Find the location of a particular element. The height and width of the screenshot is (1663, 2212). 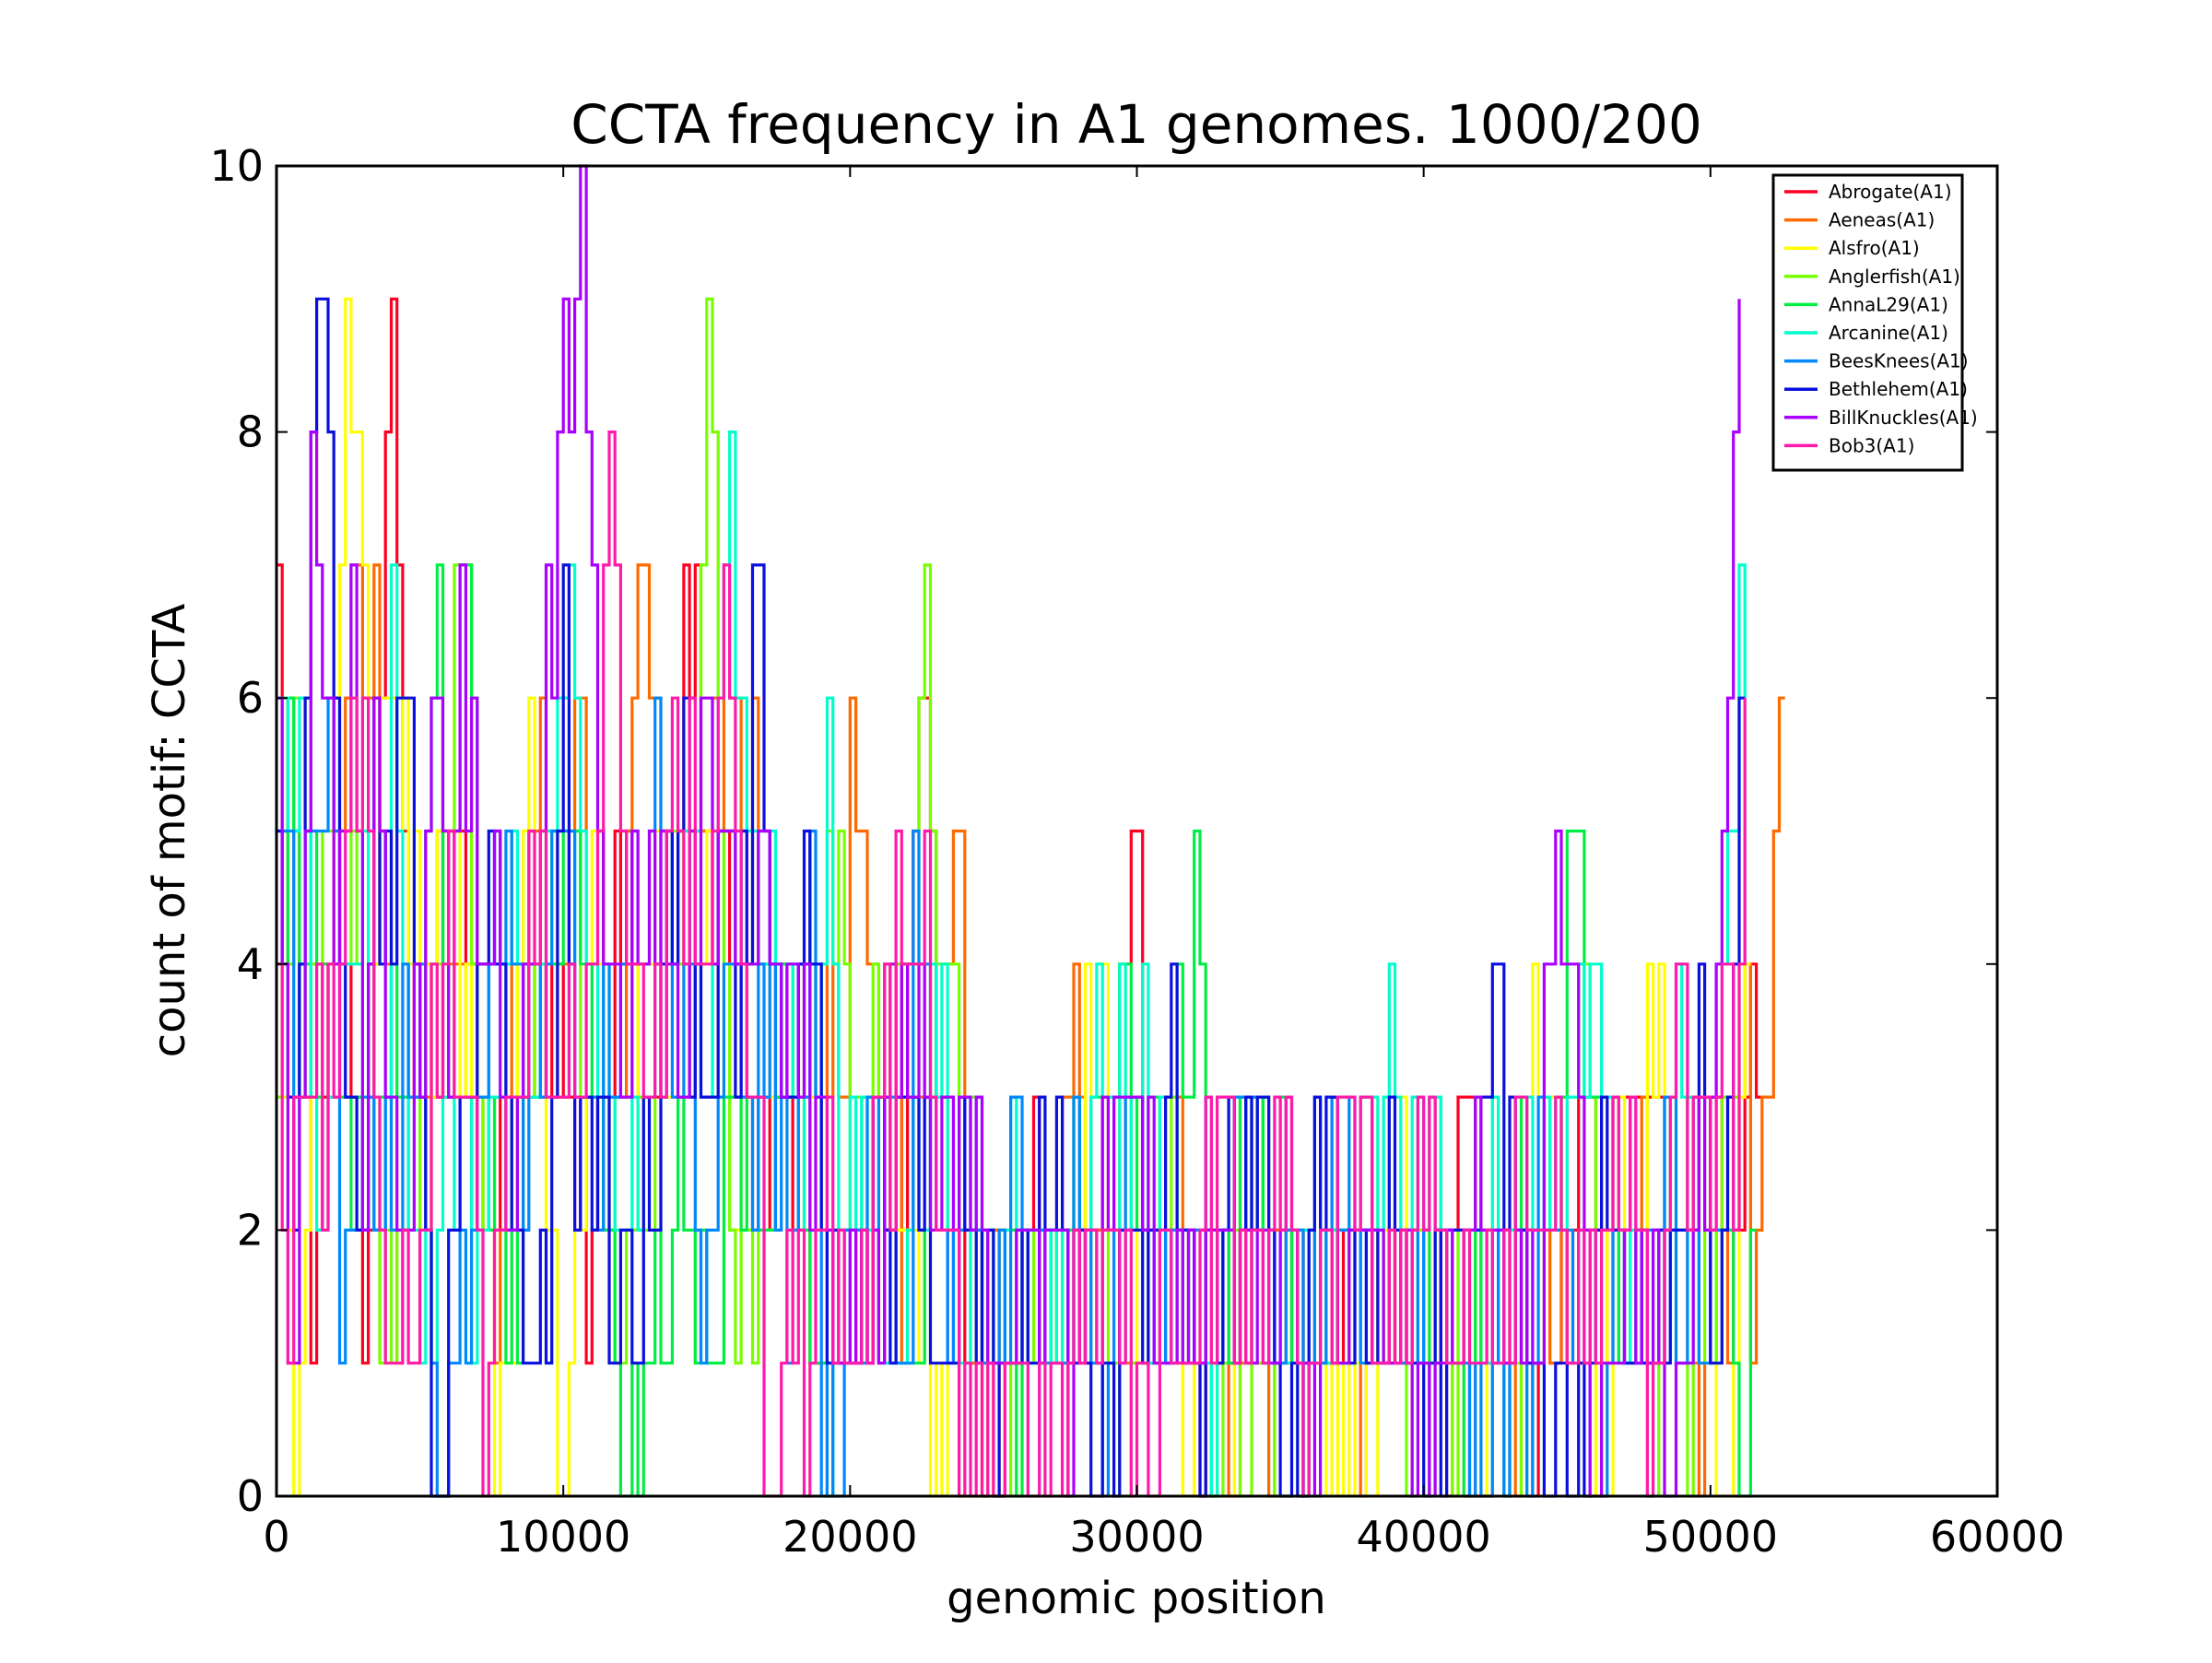

x-tick-label: 0 is located at coordinates (276, 1537).